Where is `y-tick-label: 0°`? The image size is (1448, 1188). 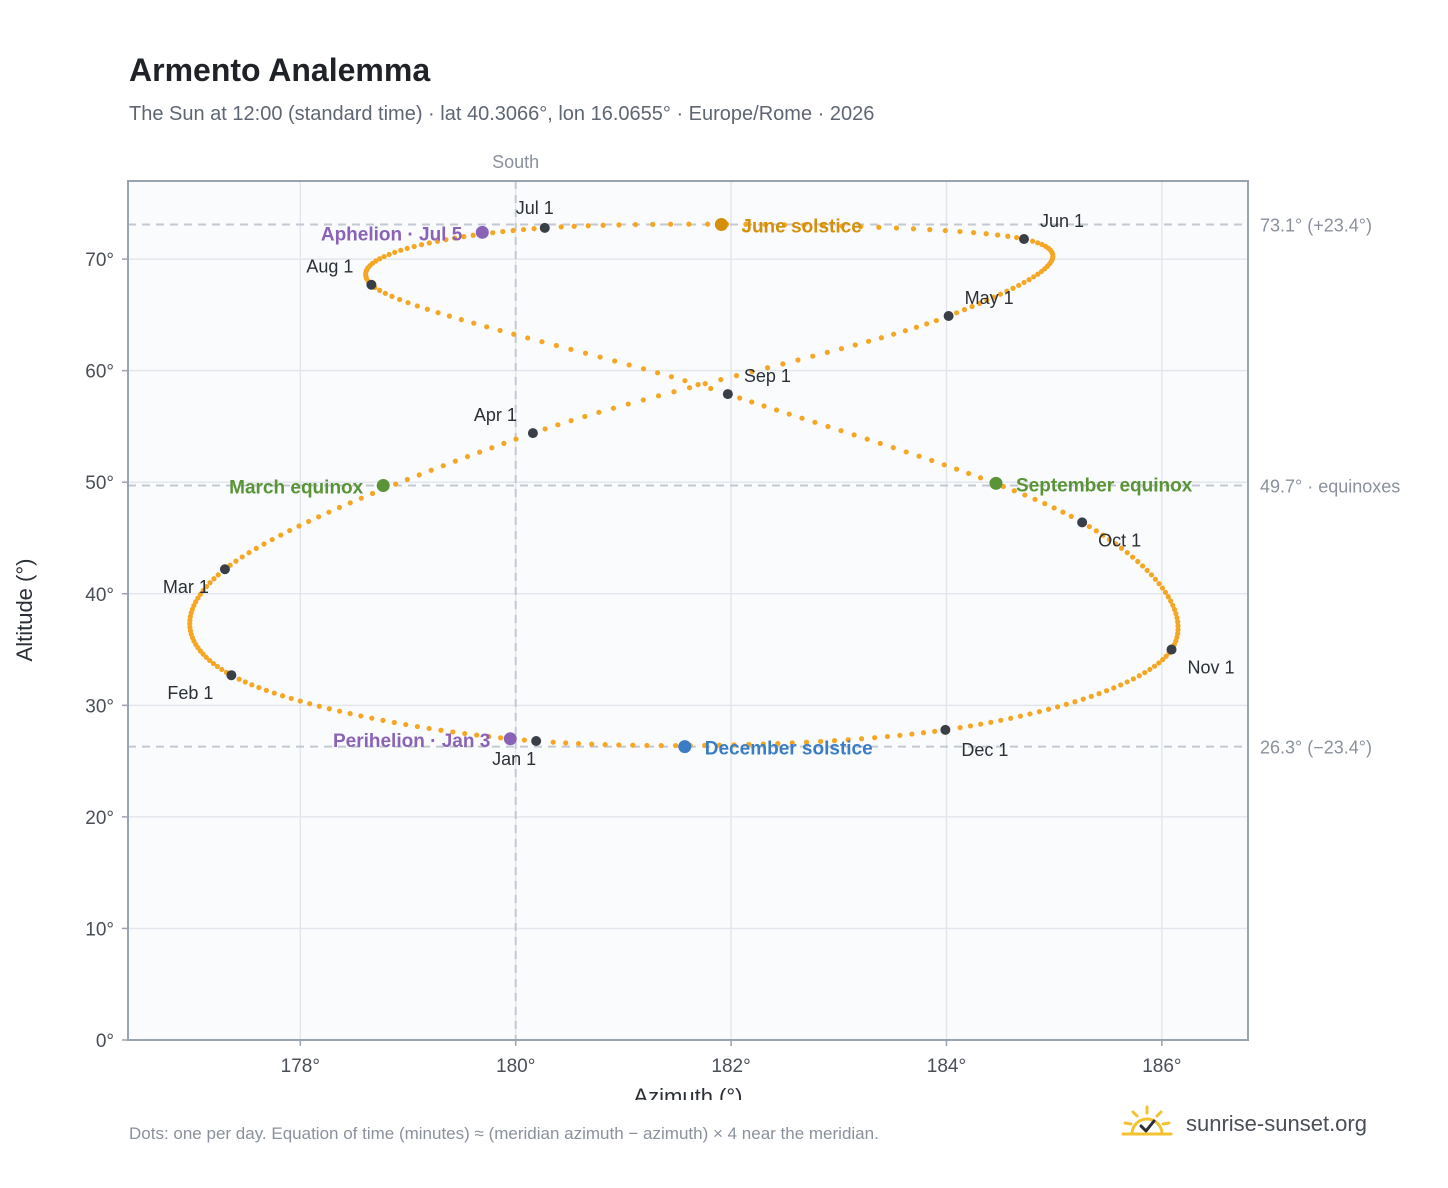 y-tick-label: 0° is located at coordinates (105, 1041).